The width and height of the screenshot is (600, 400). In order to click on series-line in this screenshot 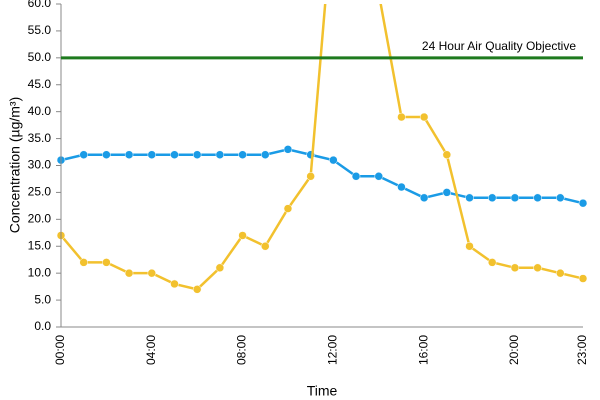, I will do `click(322, 176)`.